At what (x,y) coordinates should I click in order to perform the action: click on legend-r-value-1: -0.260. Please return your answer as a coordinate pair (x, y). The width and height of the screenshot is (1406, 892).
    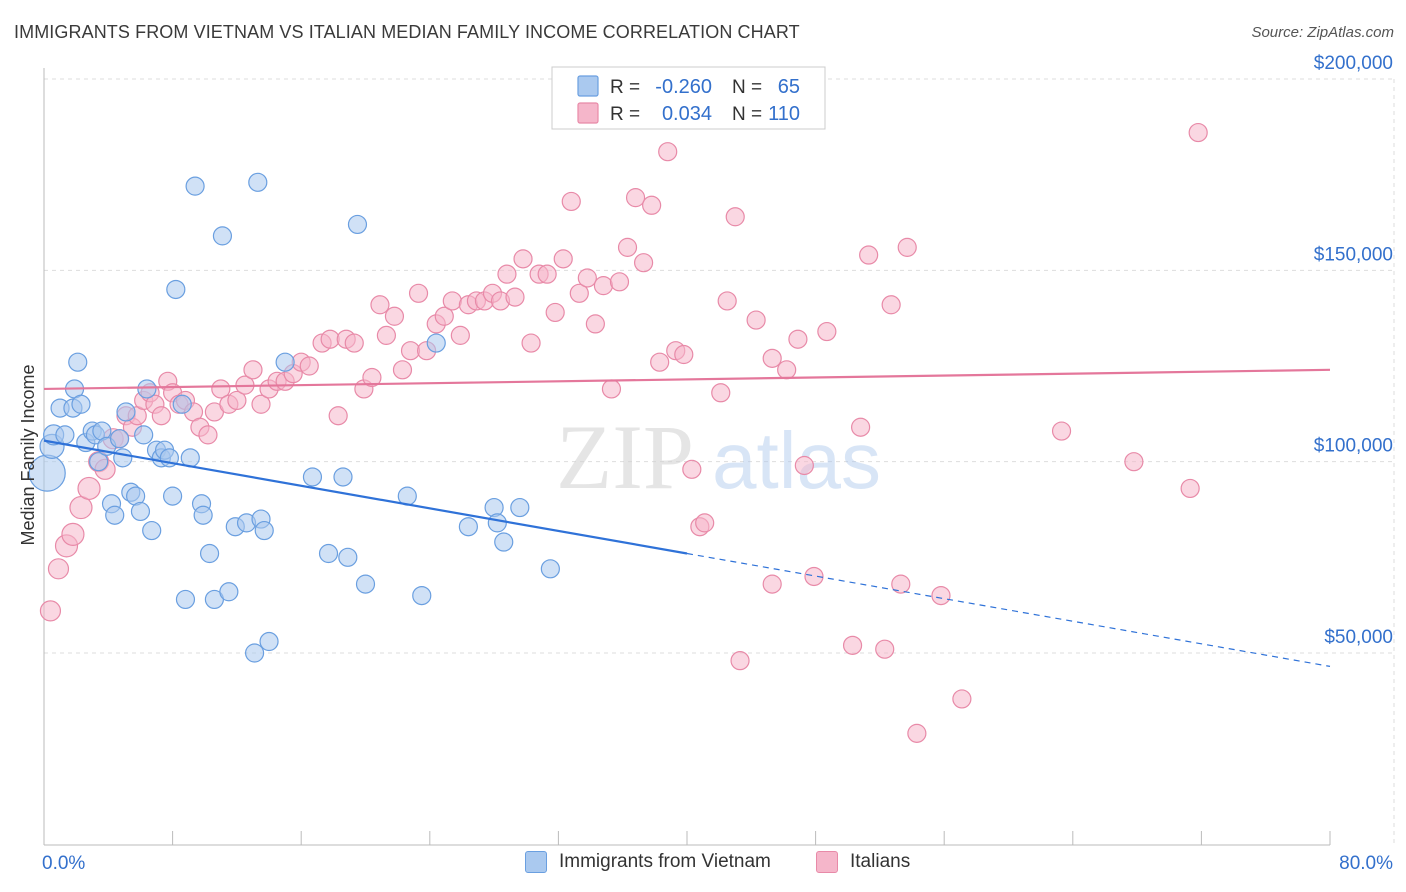
    Looking at the image, I should click on (683, 87).